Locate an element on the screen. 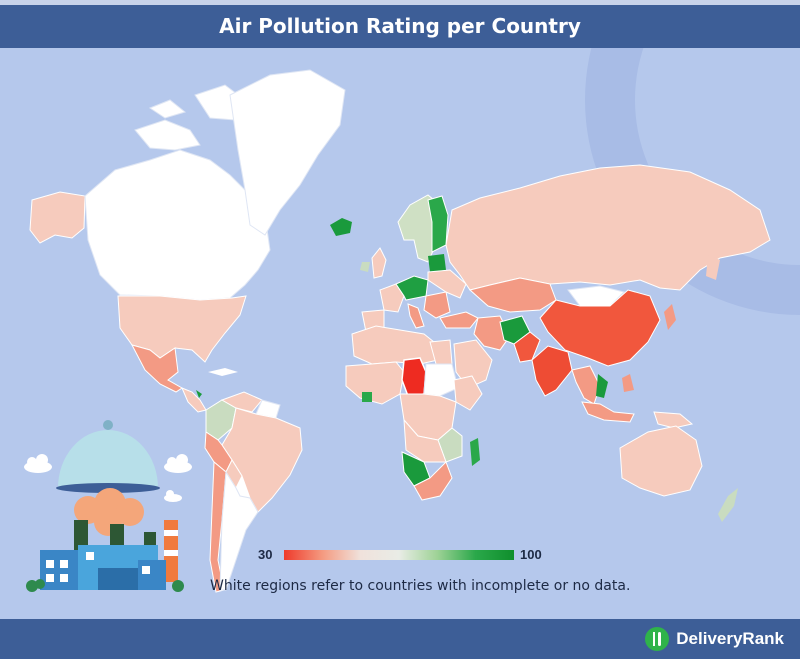  region-png is located at coordinates (673, 420).